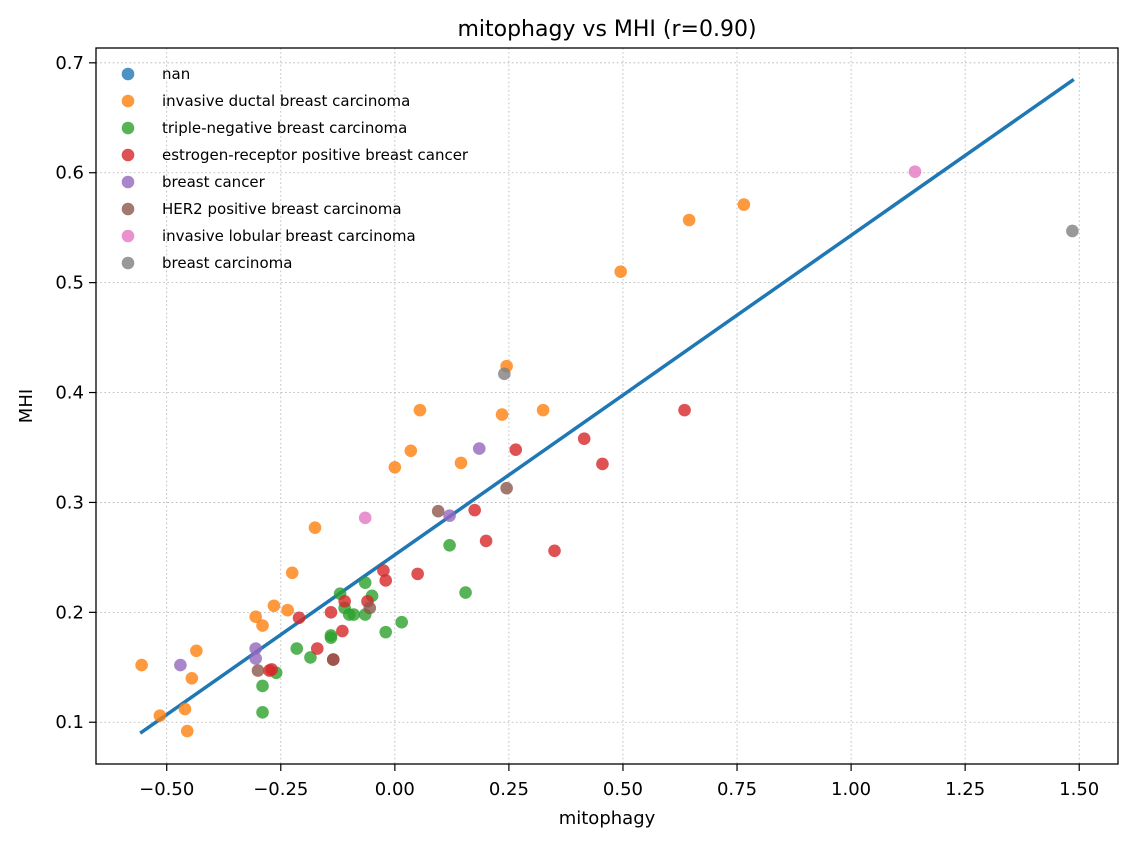 This screenshot has height=844, width=1134. What do you see at coordinates (69, 612) in the screenshot?
I see `y-tick-label: 0.2` at bounding box center [69, 612].